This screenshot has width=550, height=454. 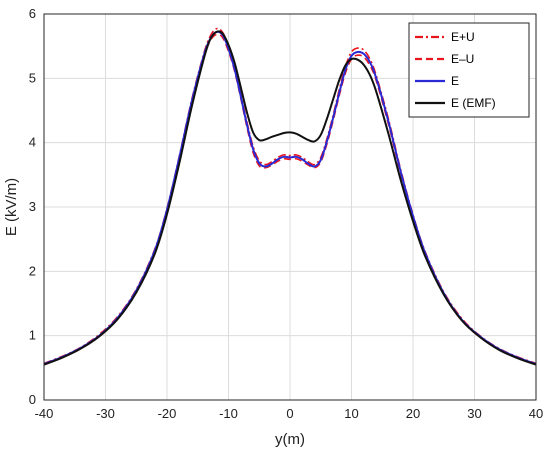 What do you see at coordinates (462, 59) in the screenshot?
I see `legend-label-1: E–U` at bounding box center [462, 59].